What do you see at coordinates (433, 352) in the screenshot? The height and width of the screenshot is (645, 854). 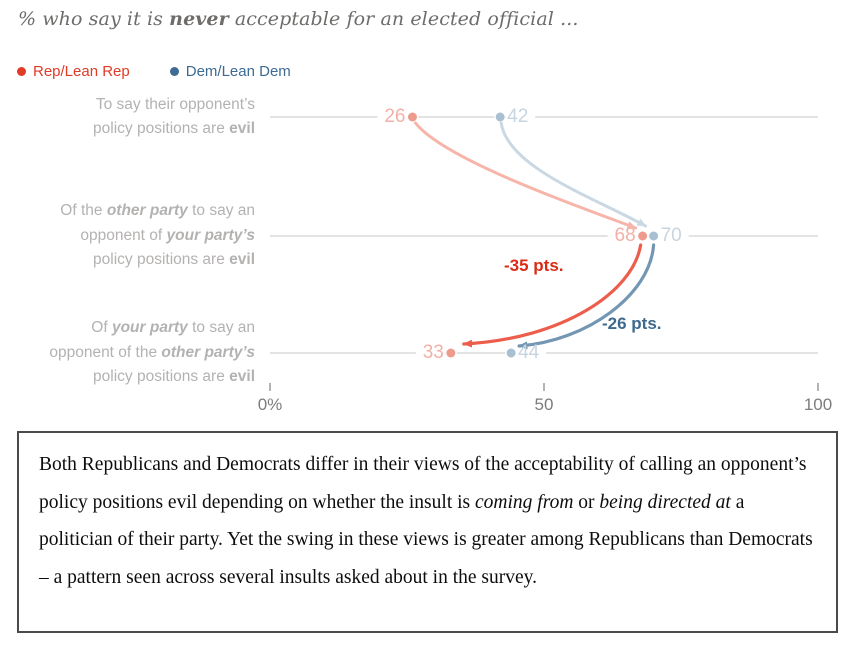 I see `value-label-rep: 33` at bounding box center [433, 352].